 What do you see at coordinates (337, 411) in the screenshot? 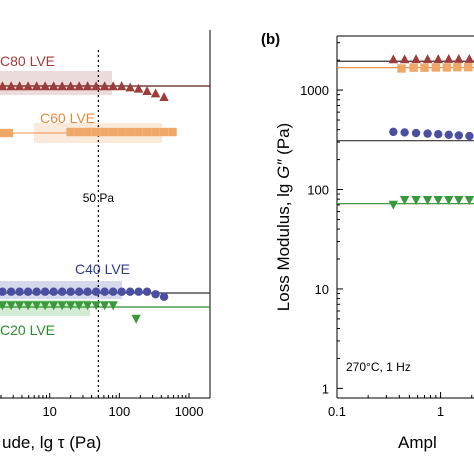
I see `panel-b-x-tick-label: 0.1` at bounding box center [337, 411].